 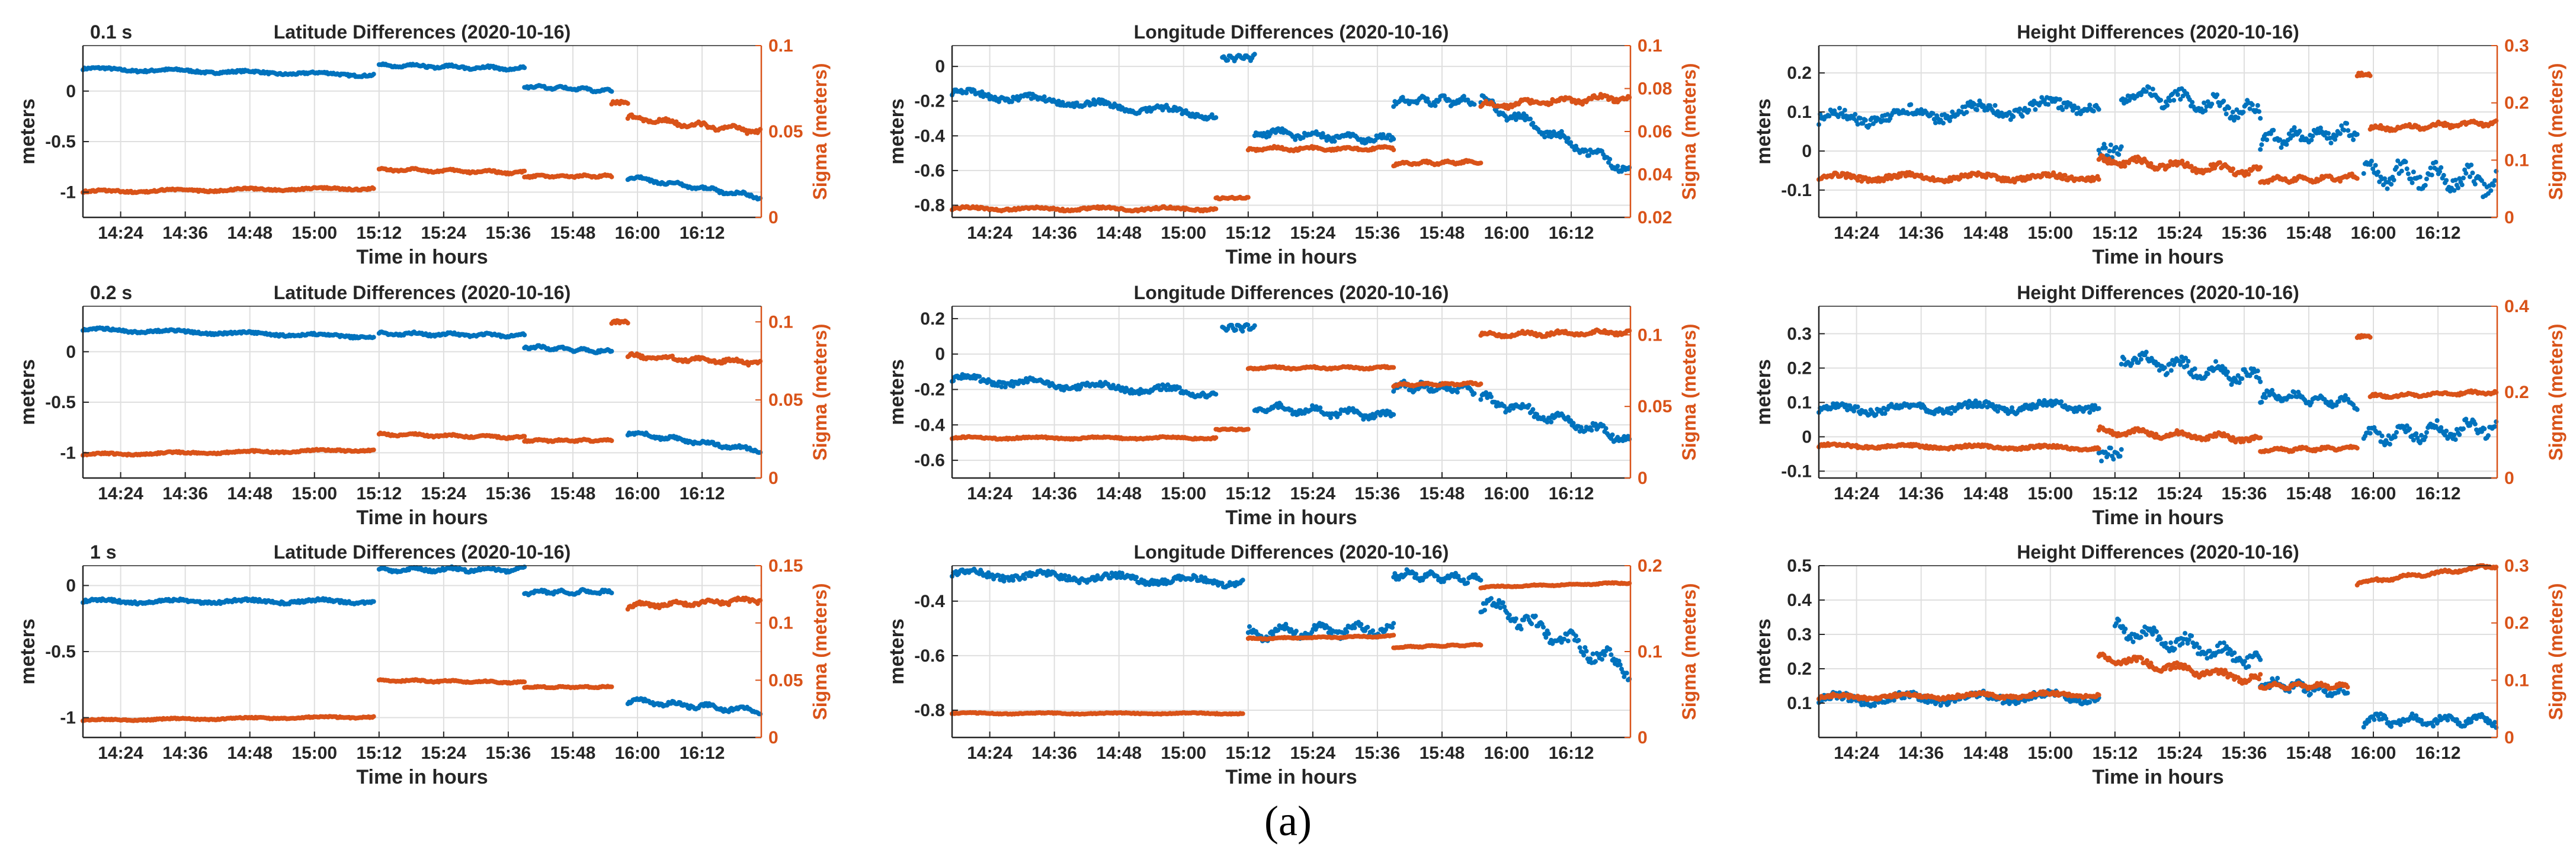 I want to click on x-tick-label: 15:48, so click(x=2309, y=233).